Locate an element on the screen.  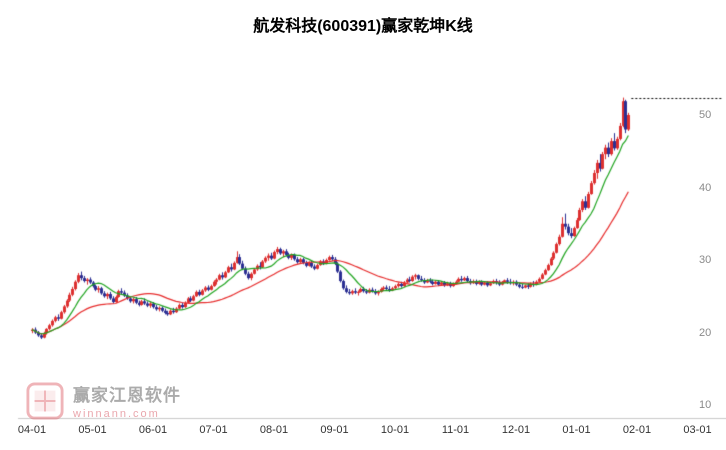
watermark-text: 赢家江恩软件 is located at coordinates (127, 395).